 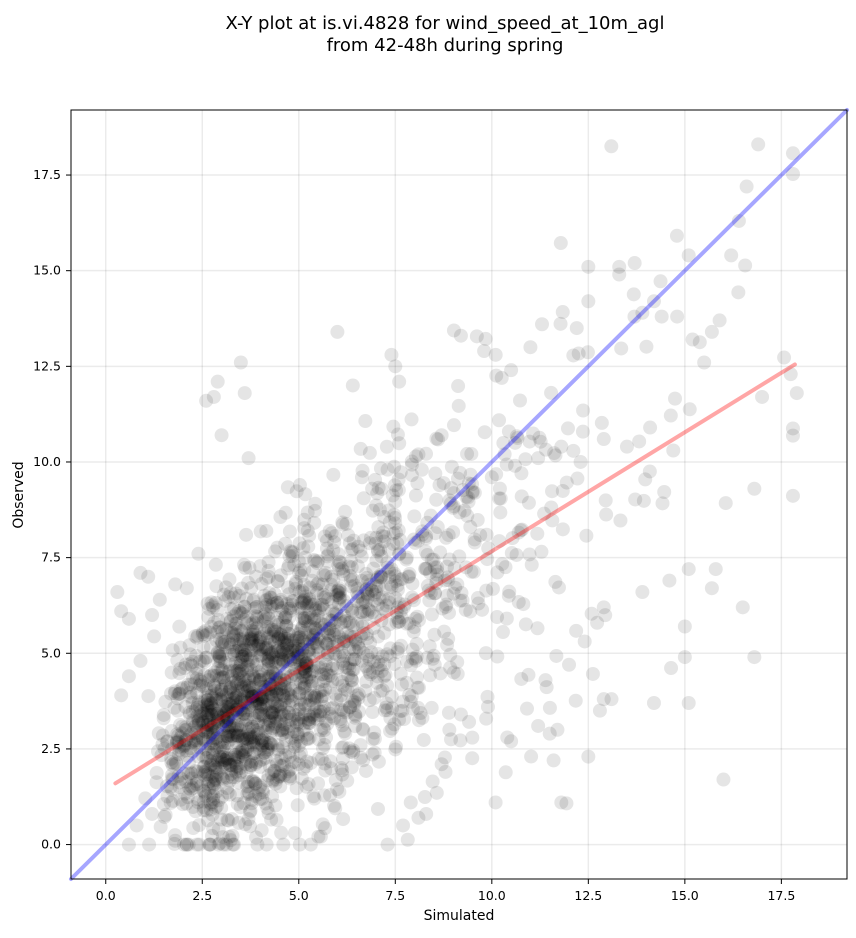 What do you see at coordinates (51, 748) in the screenshot?
I see `y-tick-label: 2.5` at bounding box center [51, 748].